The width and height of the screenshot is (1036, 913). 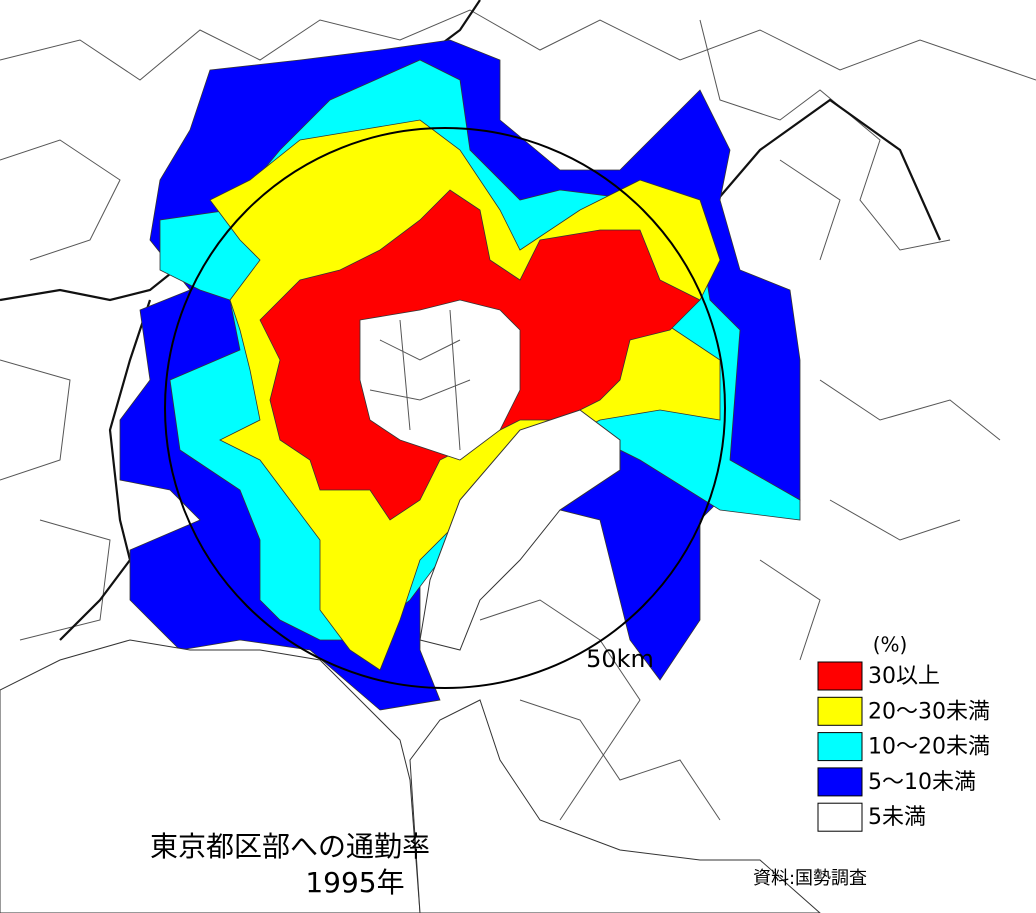 What do you see at coordinates (929, 747) in the screenshot?
I see `legend-label: 10～20未満` at bounding box center [929, 747].